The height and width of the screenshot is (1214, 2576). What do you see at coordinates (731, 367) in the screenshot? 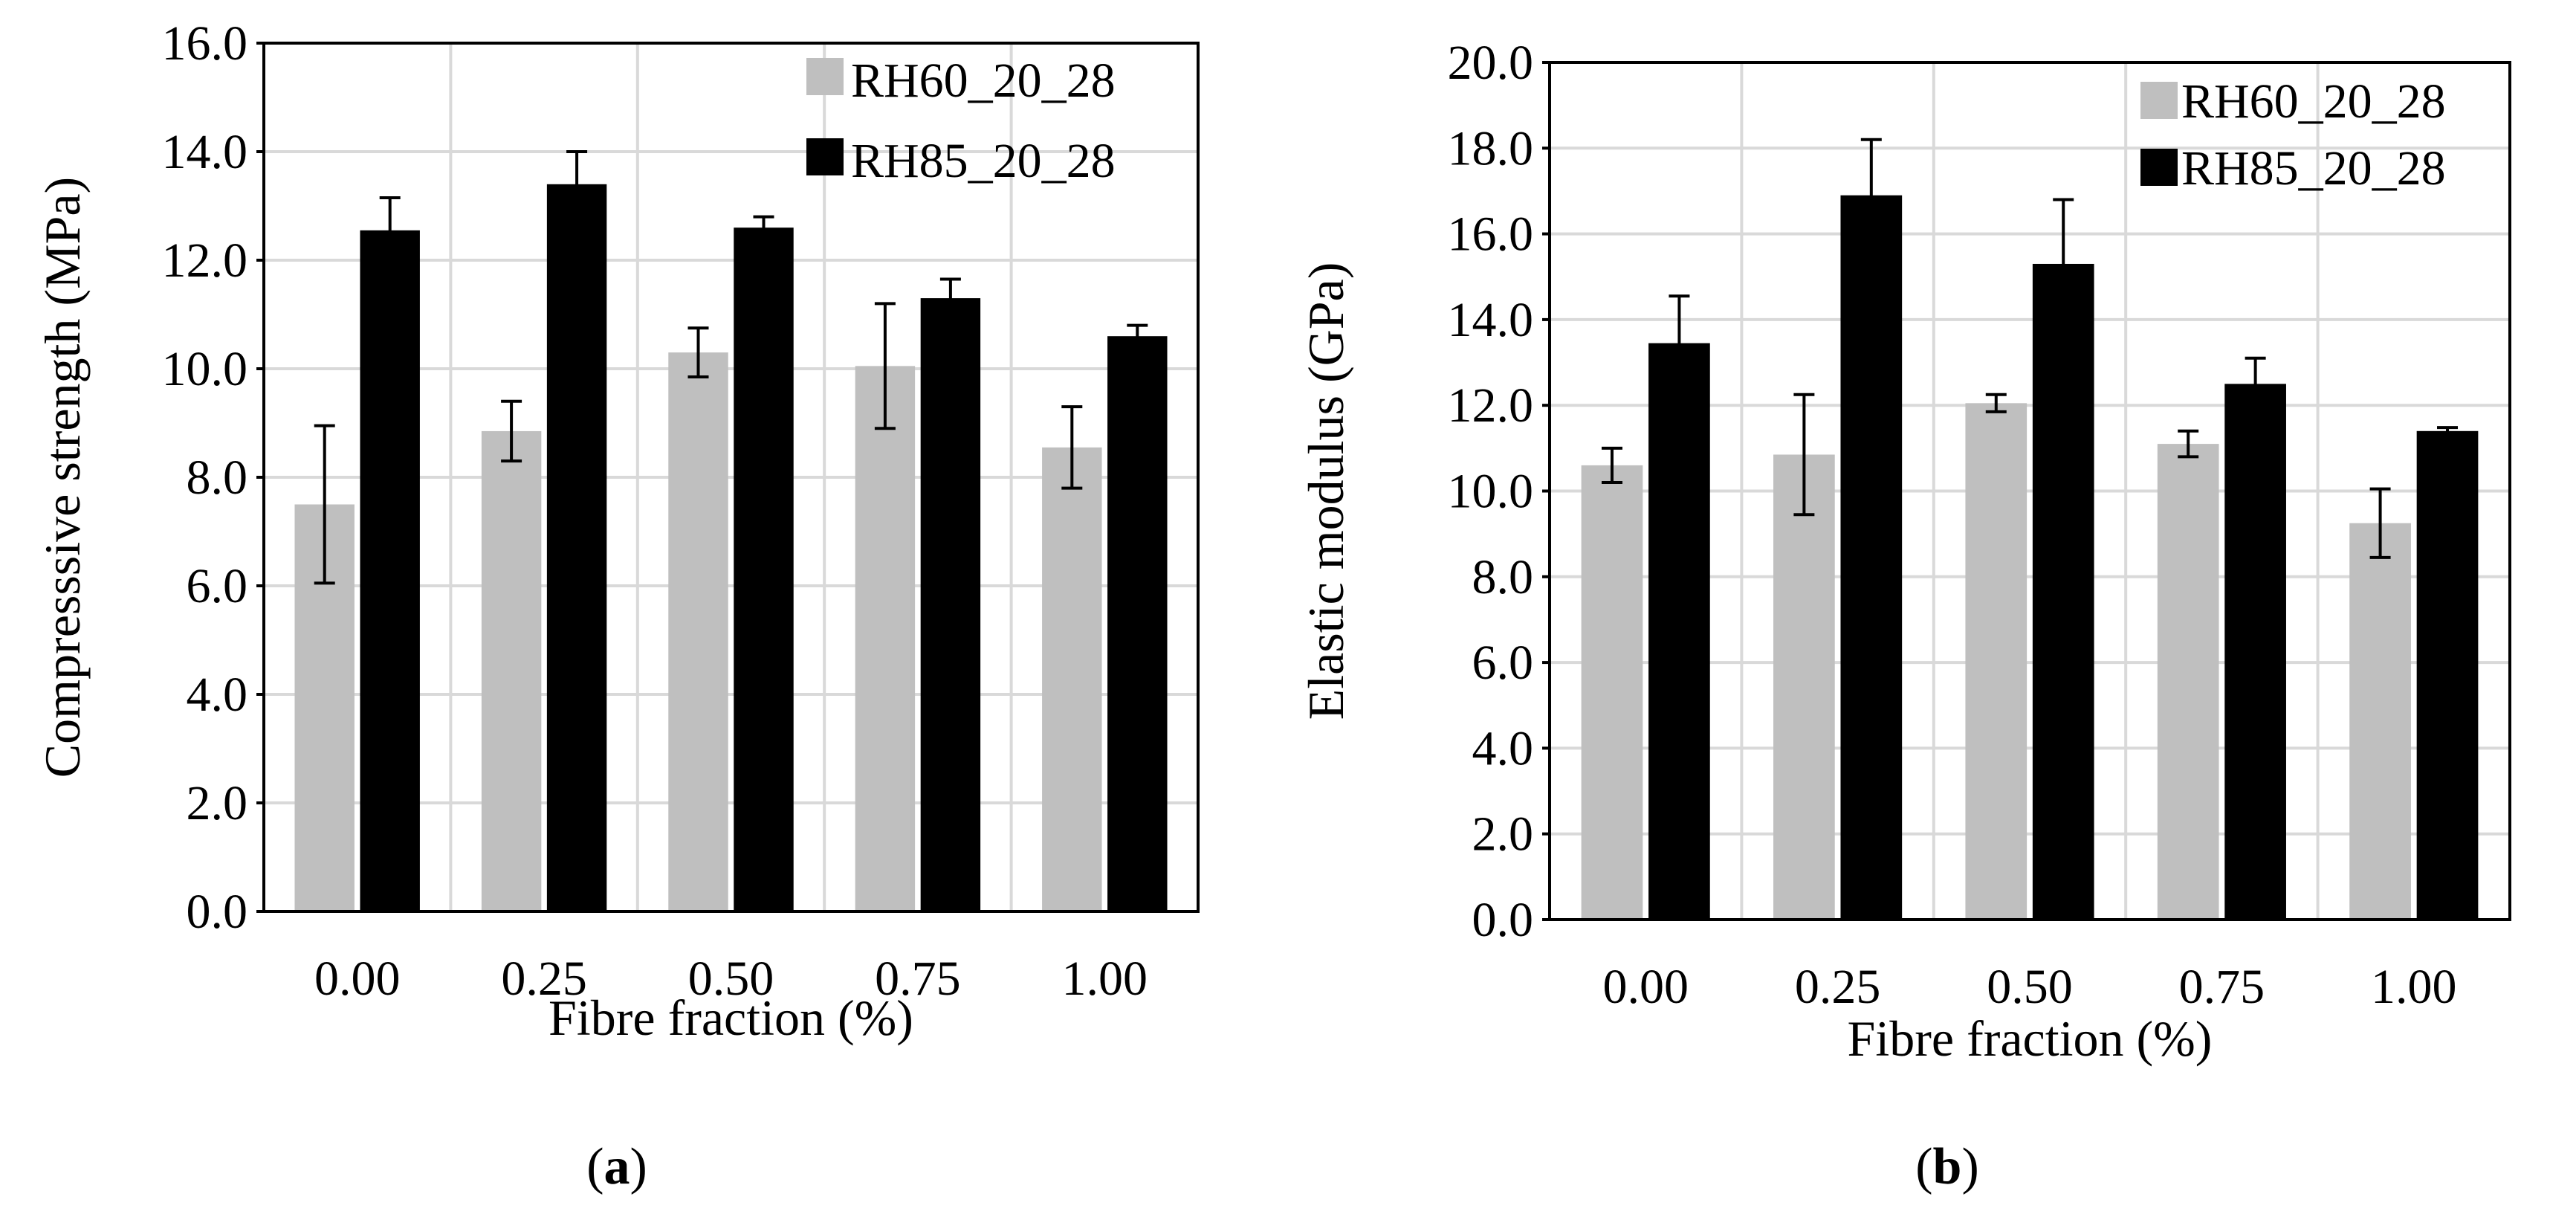
I see `error-bars-a` at bounding box center [731, 367].